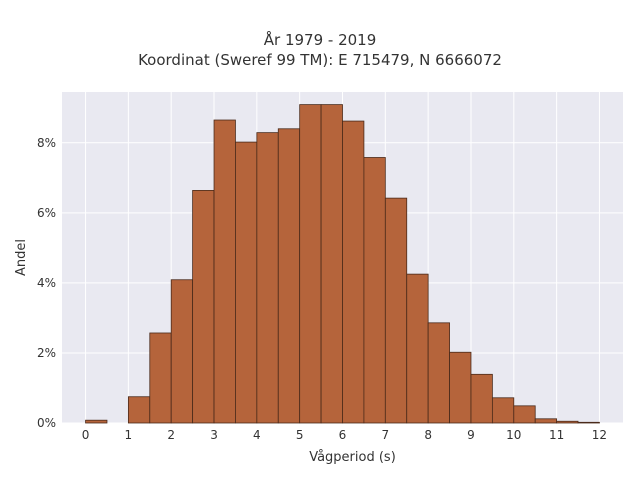 The image size is (640, 480). What do you see at coordinates (171, 435) in the screenshot?
I see `x-tick-label: 2` at bounding box center [171, 435].